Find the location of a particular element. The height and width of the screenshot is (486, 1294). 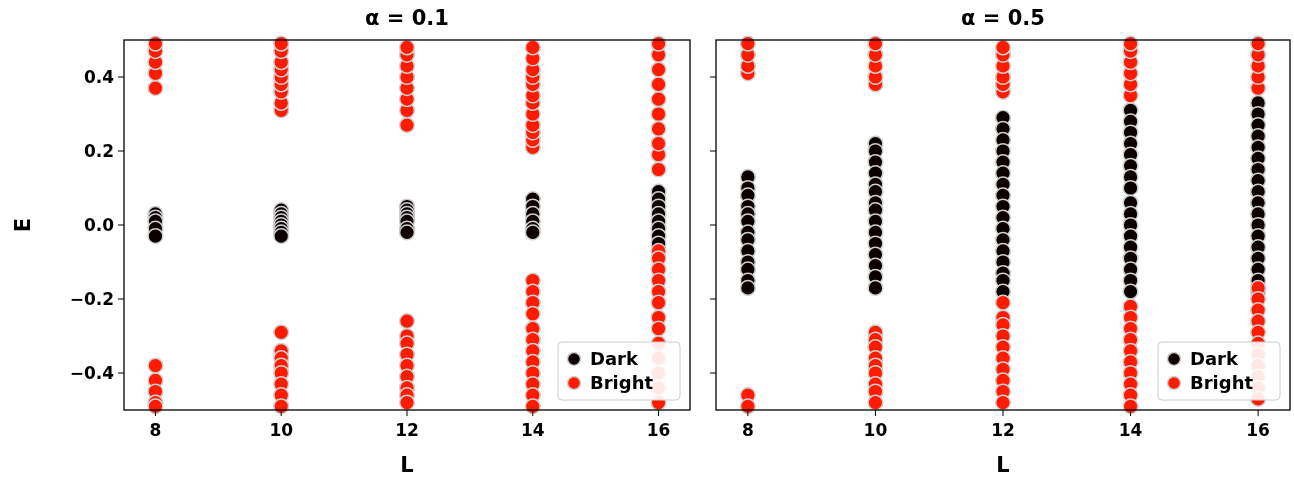

y-tick-label: 0.0 is located at coordinates (99, 224).